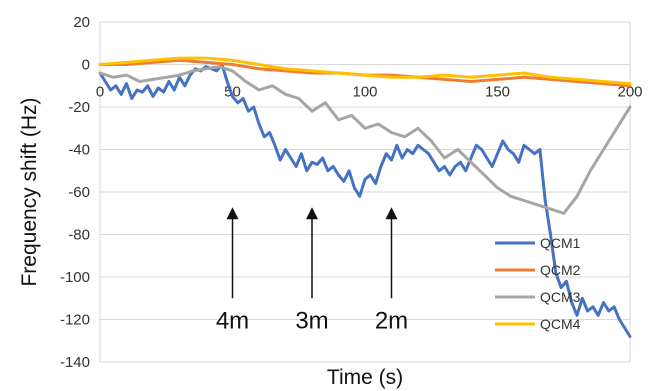 Image resolution: width=649 pixels, height=391 pixels. I want to click on y-tick-labels: 20 0 -20 -40 -60 -80 -100 -120 -140, so click(75, 192).